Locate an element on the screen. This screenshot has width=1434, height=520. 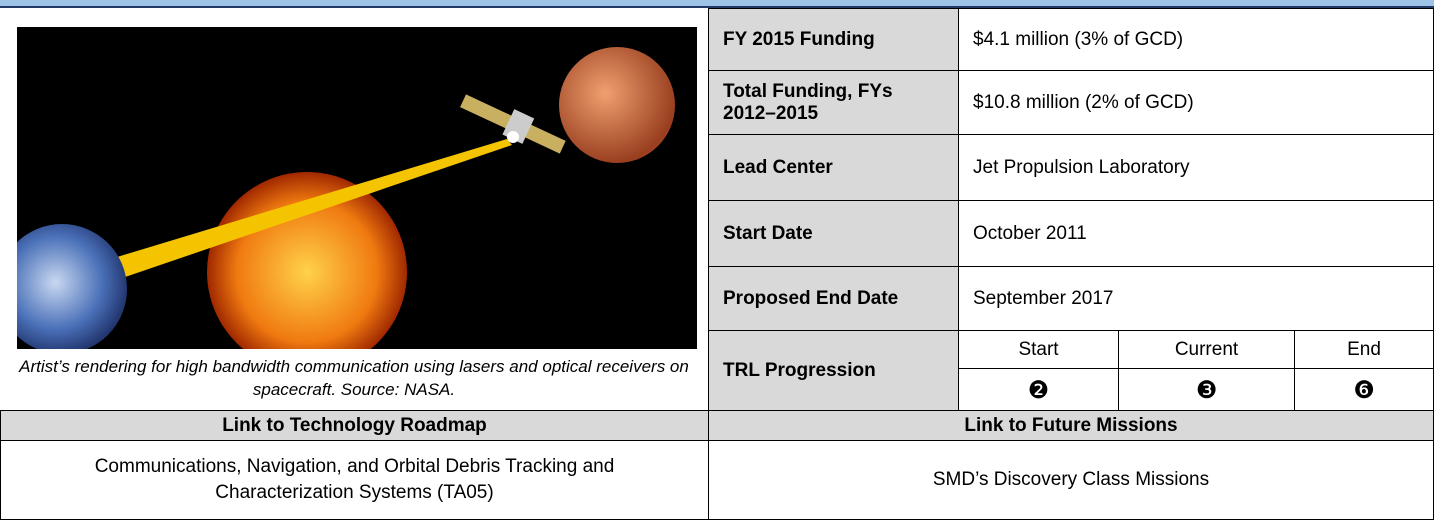
value: October 2011 is located at coordinates (1196, 233).